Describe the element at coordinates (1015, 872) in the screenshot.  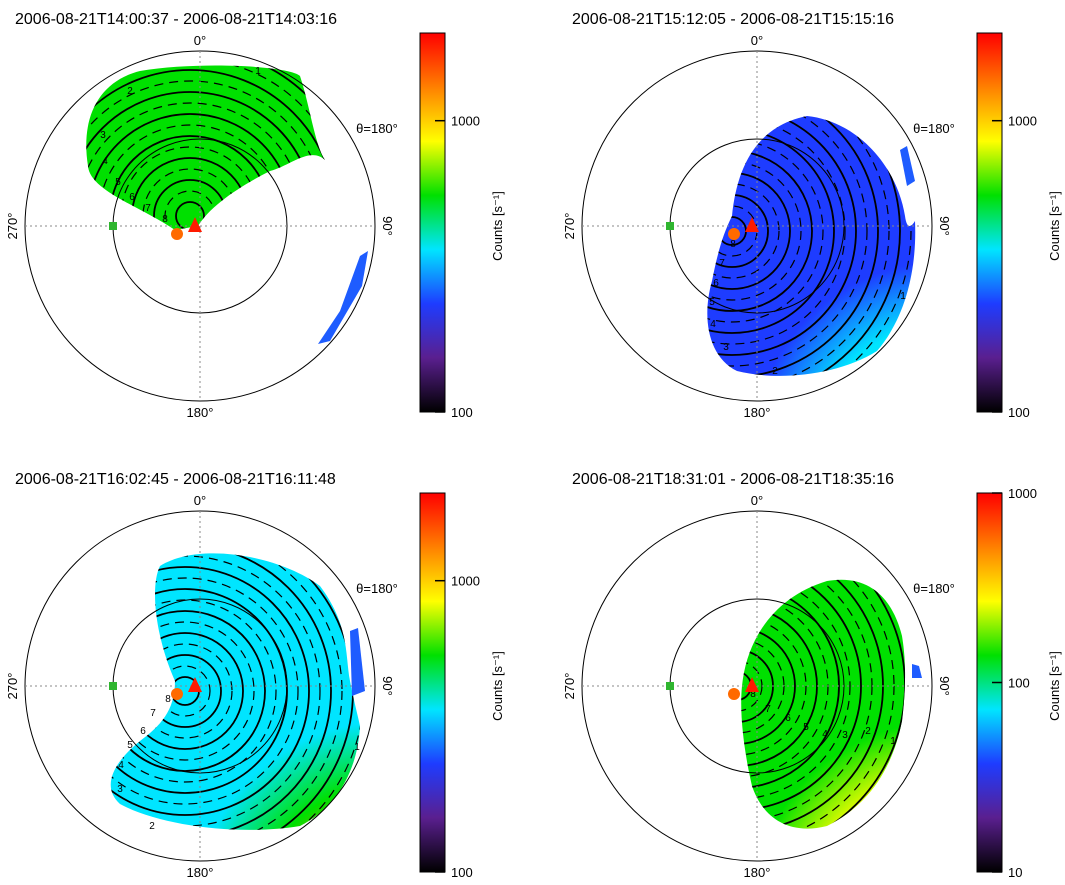
I see `colorbar-tick-label: 10` at that location.